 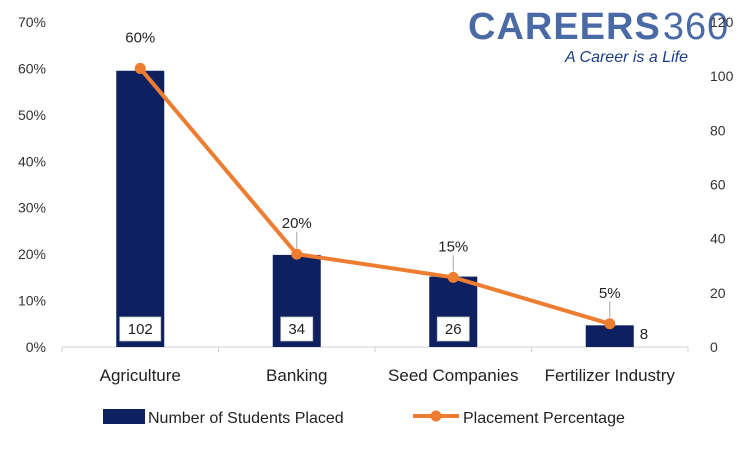 I want to click on careers360-logo: CAREERS360 A Career is a Life, so click(x=598, y=36).